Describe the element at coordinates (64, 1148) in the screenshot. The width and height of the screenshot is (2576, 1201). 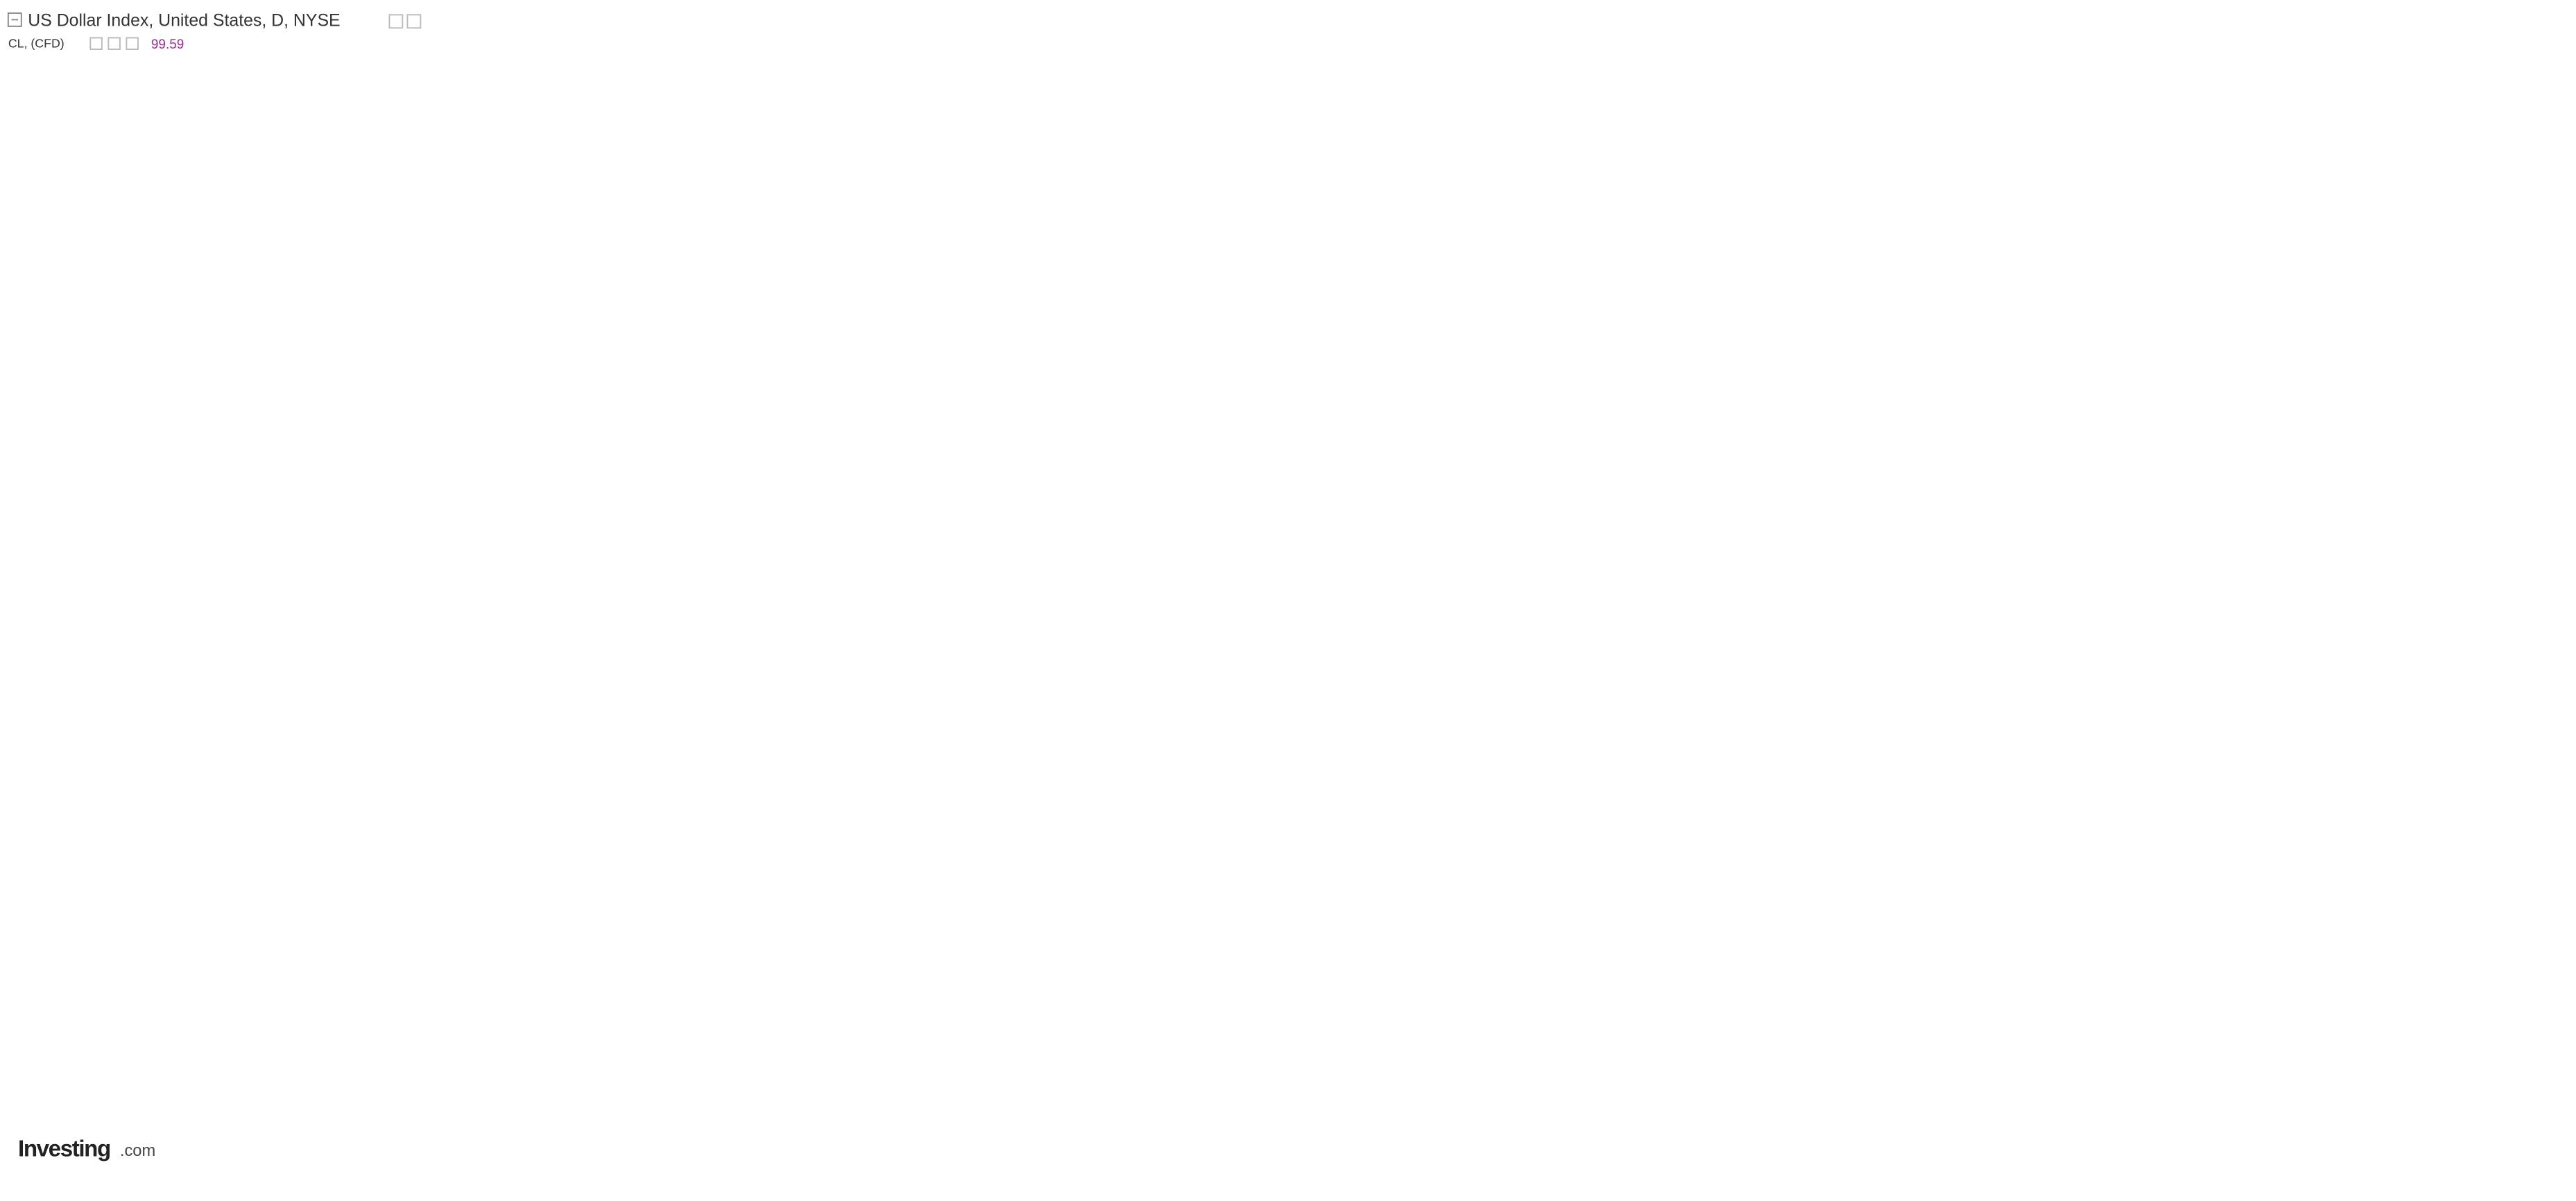
I see `logo-brand: Investing` at that location.